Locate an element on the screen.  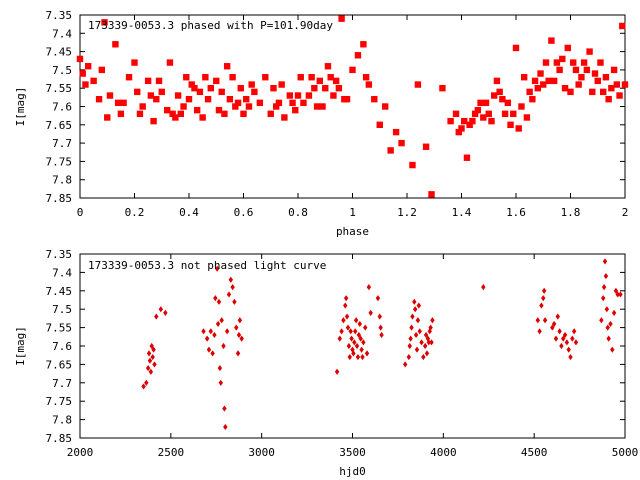
x-tick-label: 1.4 is located at coordinates (462, 212).